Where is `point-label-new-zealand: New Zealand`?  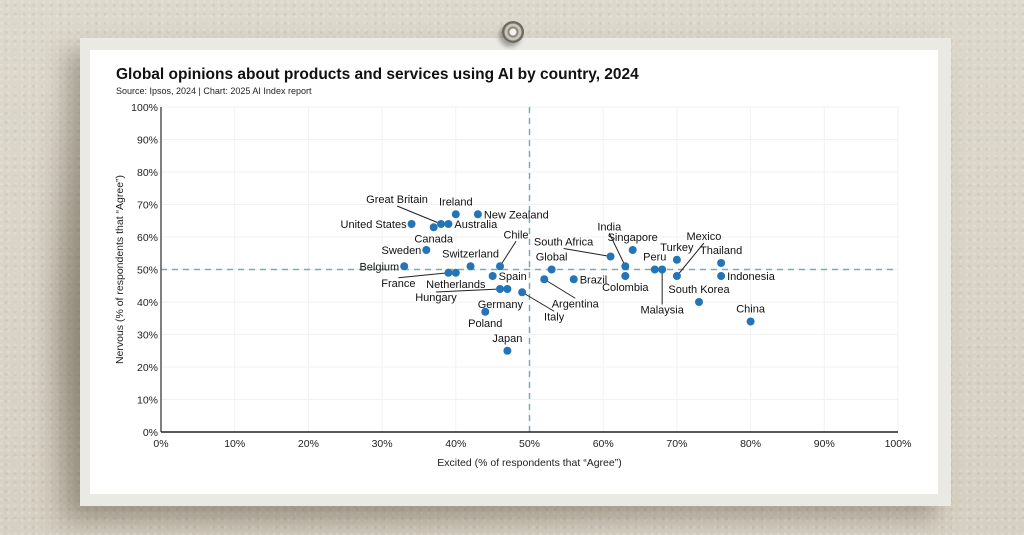 point-label-new-zealand: New Zealand is located at coordinates (516, 215).